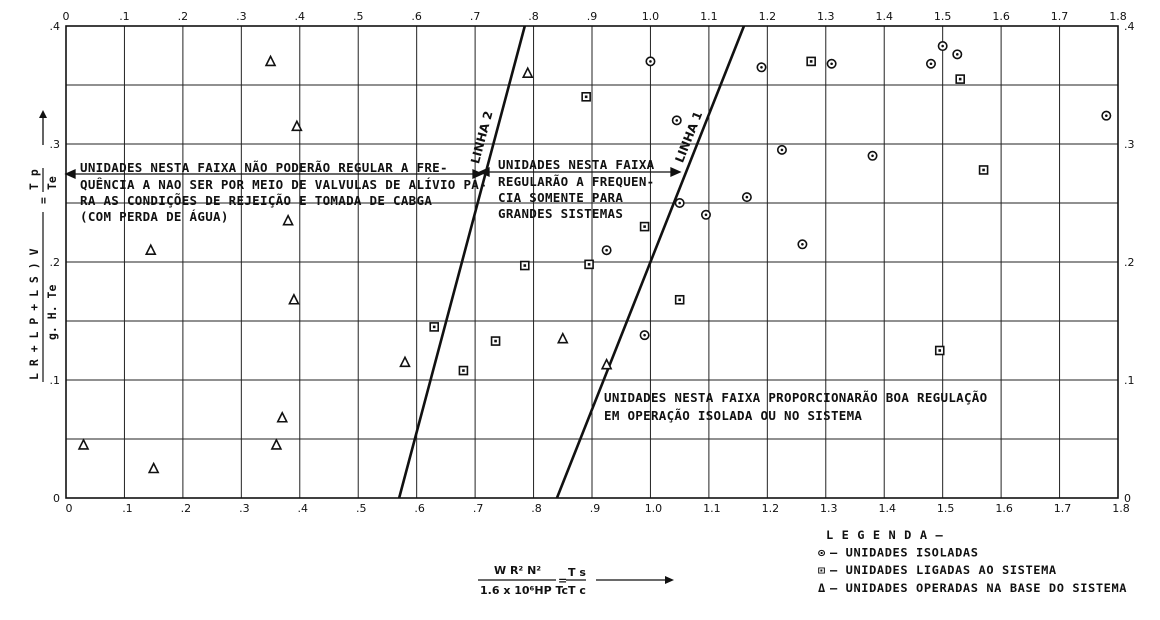 The image size is (1160, 620). Describe the element at coordinates (1063, 508) in the screenshot. I see `x-tick-bottom-17: 1.7` at that location.